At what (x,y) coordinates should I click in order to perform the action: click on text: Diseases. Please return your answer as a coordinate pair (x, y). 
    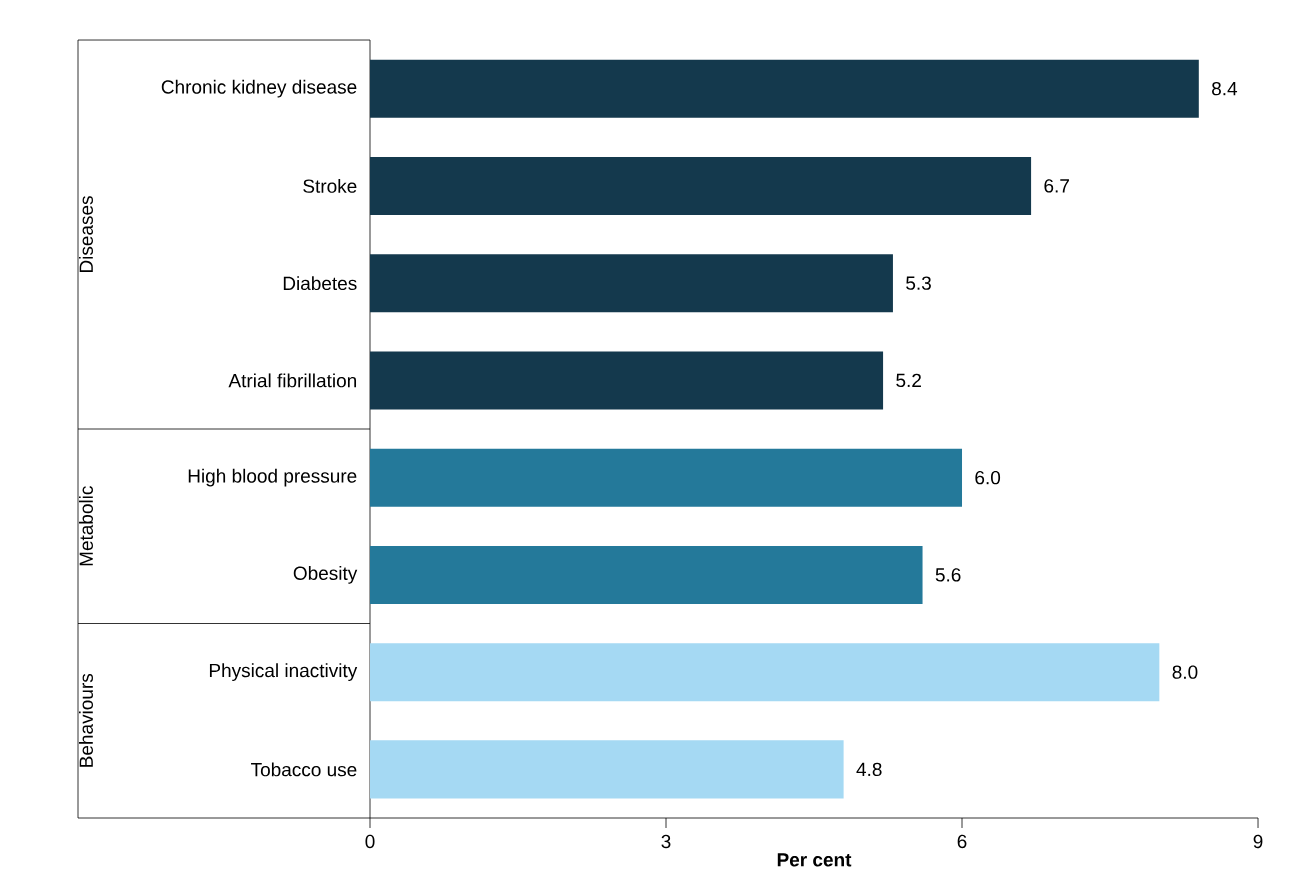
    Looking at the image, I should click on (86, 234).